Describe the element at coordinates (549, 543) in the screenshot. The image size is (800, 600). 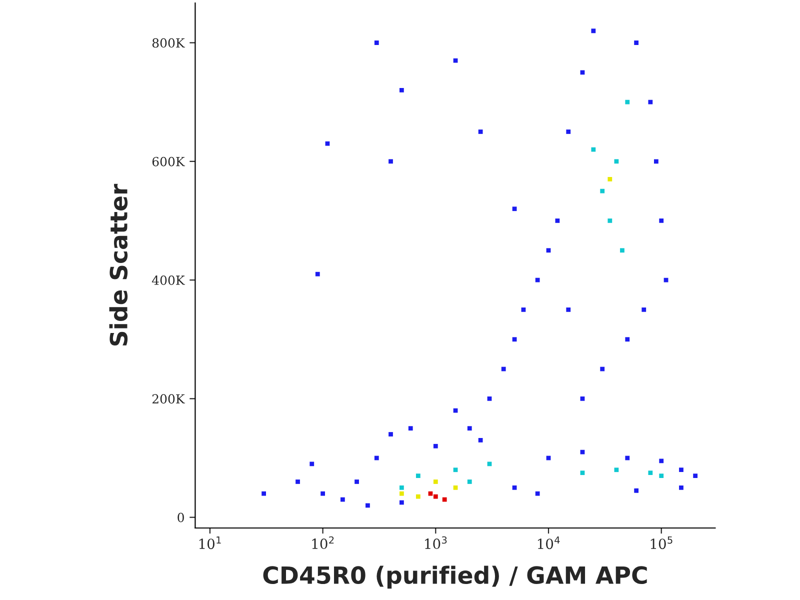
I see `x-tick-label: 10$^{4}$` at that location.